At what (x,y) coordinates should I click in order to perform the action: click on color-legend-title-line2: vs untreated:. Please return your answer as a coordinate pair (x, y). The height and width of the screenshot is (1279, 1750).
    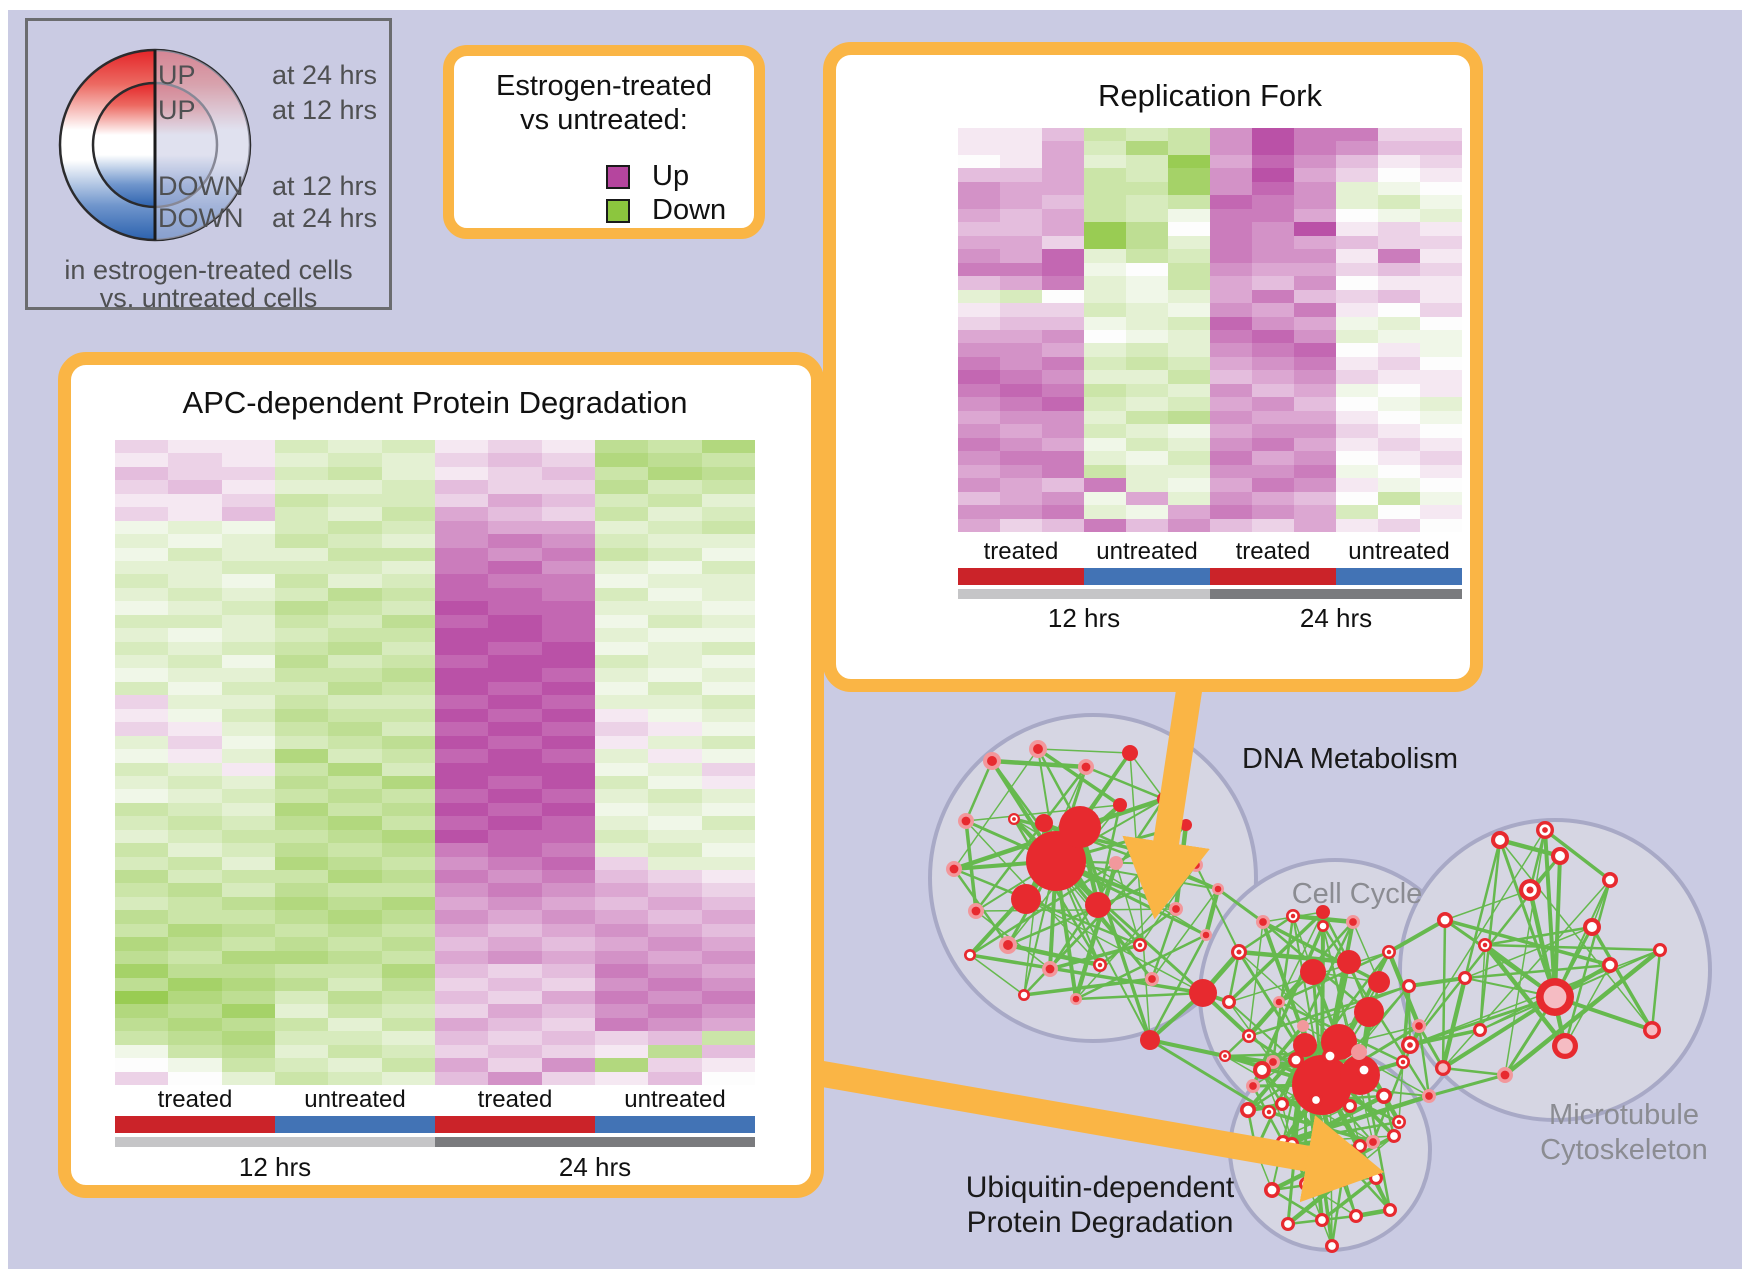
    Looking at the image, I should click on (604, 120).